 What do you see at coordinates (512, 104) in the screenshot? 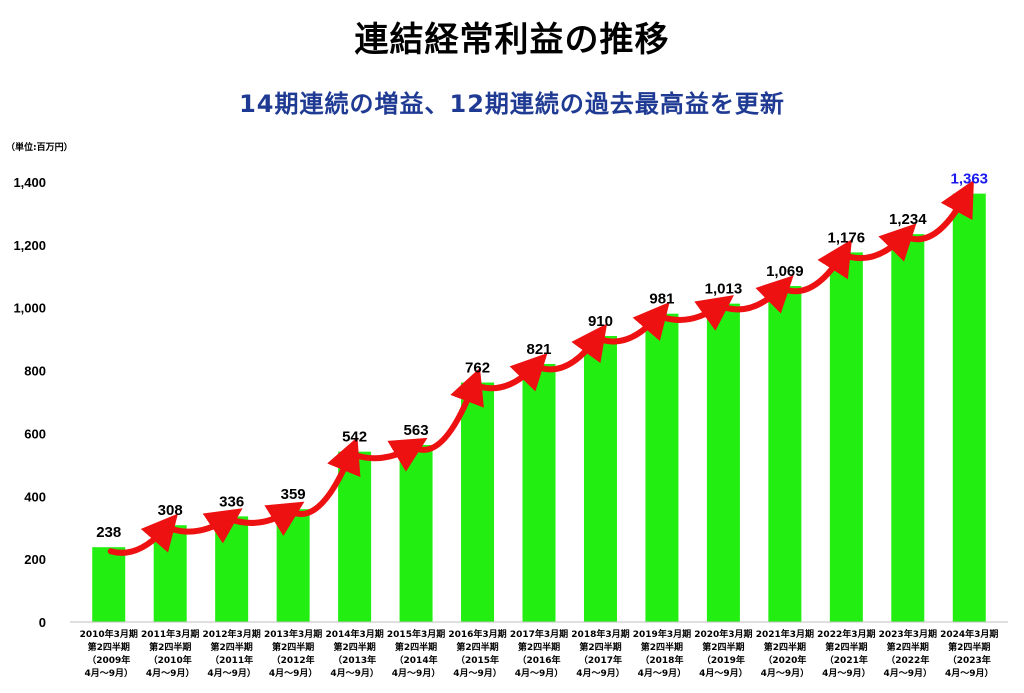
I see `page-subtitle: 14期連続の増益、12期連続の過去最高益を更新` at bounding box center [512, 104].